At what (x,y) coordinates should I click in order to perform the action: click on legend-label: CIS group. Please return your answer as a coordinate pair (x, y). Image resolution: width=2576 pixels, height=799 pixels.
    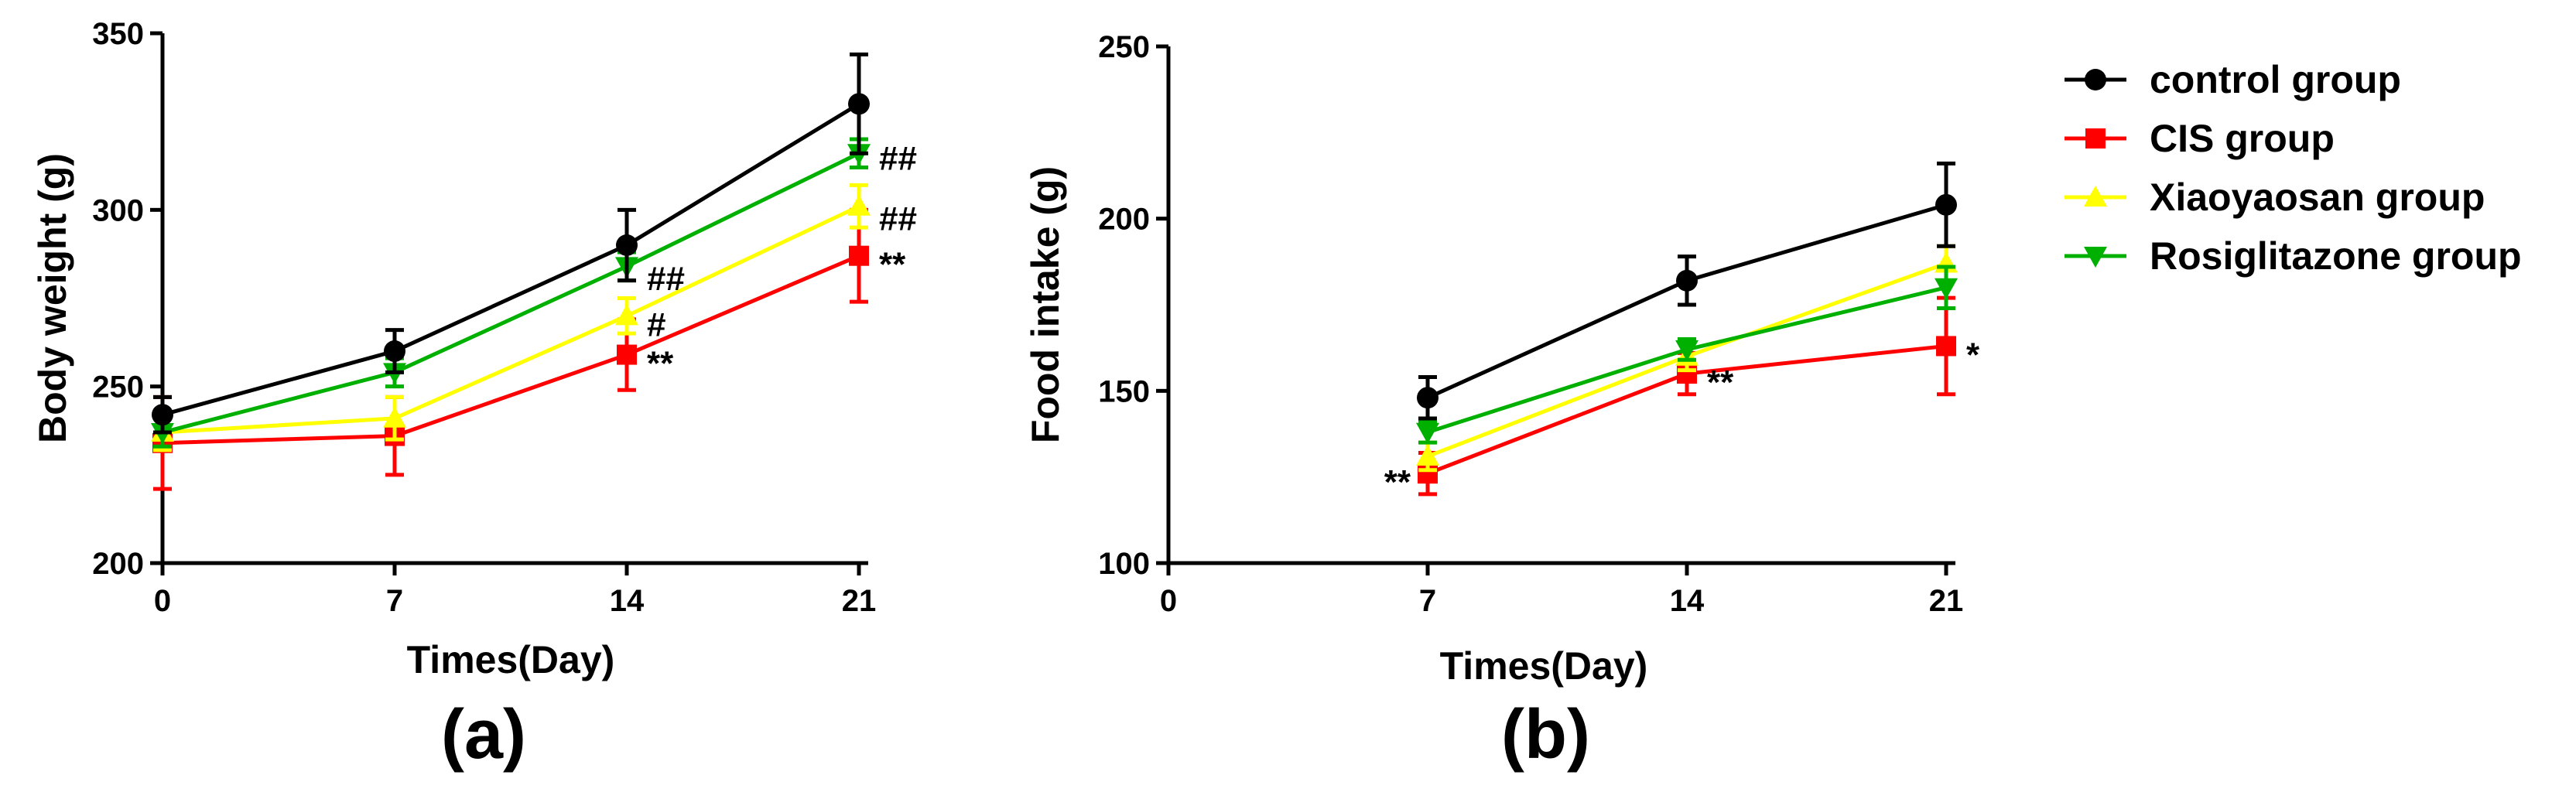
    Looking at the image, I should click on (2243, 138).